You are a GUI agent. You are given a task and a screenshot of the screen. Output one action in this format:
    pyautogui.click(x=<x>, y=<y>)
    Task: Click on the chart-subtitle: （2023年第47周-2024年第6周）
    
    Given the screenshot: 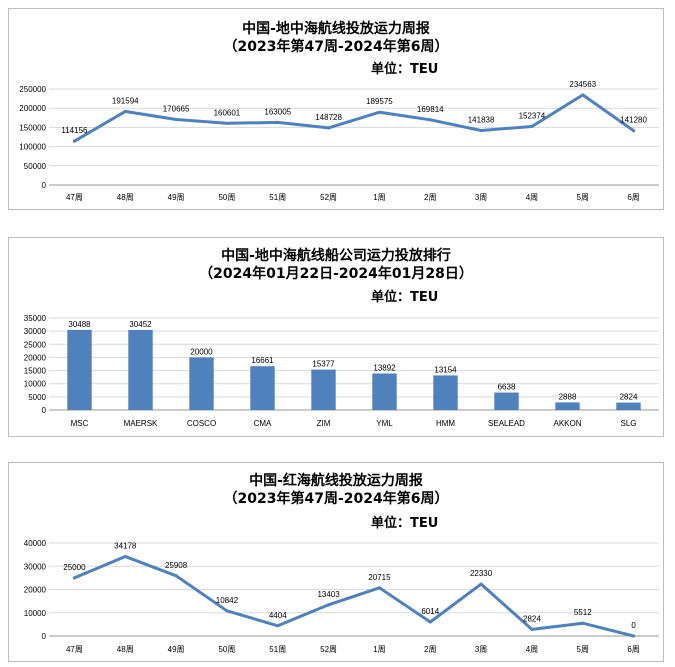 What is the action you would take?
    pyautogui.click(x=336, y=499)
    